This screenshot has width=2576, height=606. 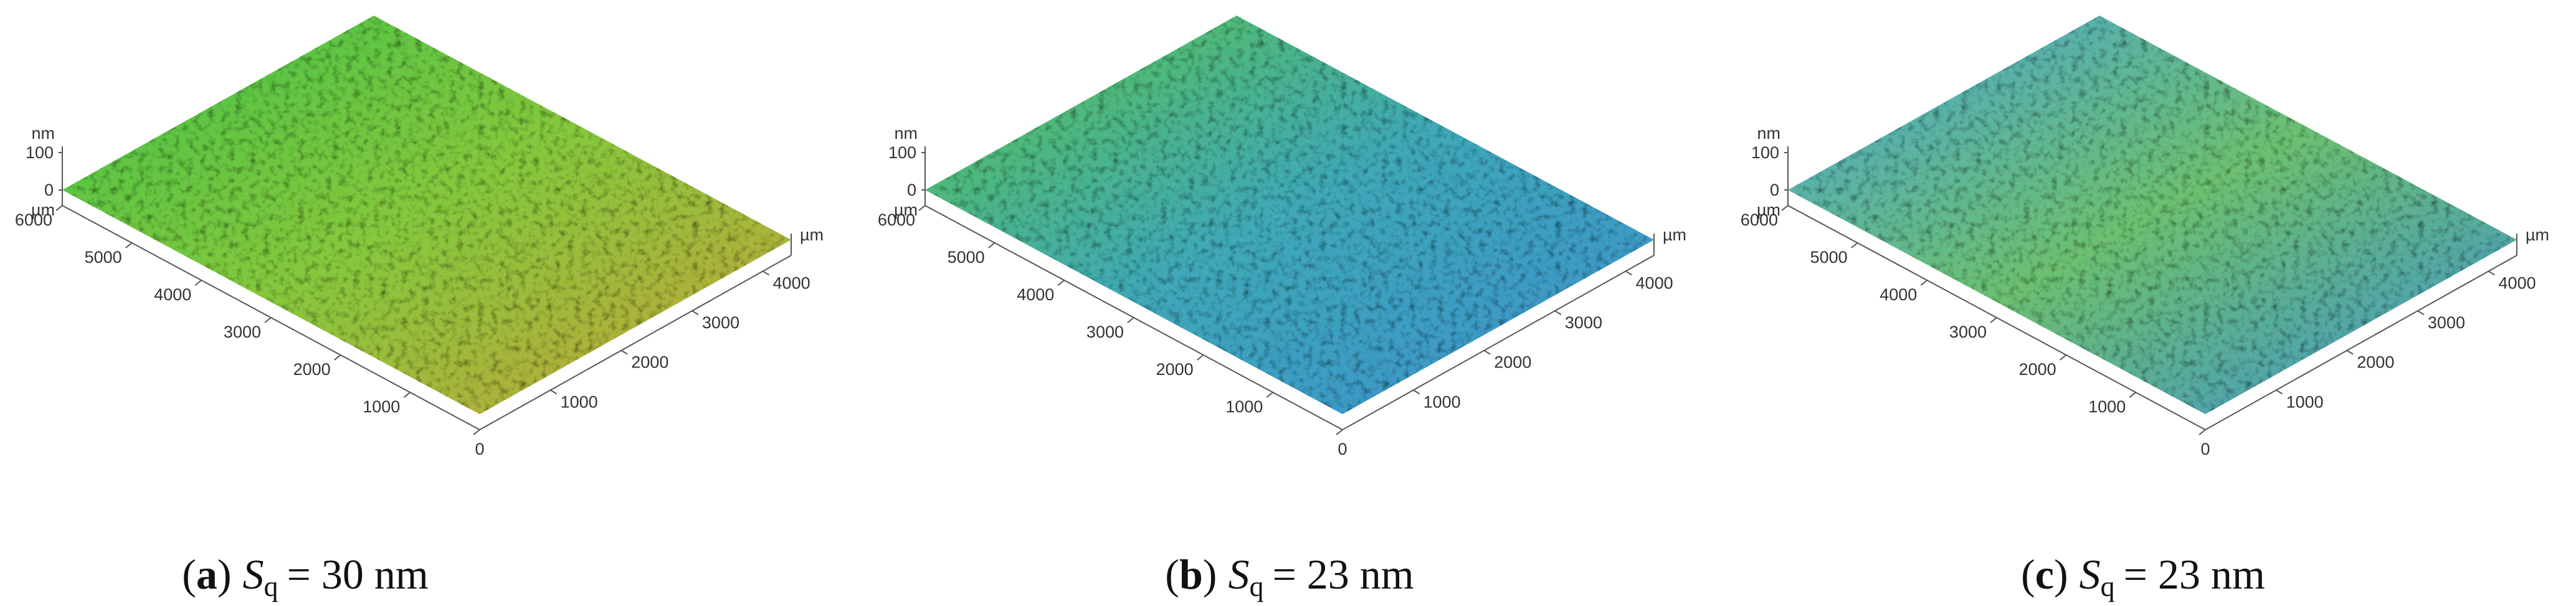 I want to click on caption: (b) Sq = 23 nm, so click(x=1289, y=576).